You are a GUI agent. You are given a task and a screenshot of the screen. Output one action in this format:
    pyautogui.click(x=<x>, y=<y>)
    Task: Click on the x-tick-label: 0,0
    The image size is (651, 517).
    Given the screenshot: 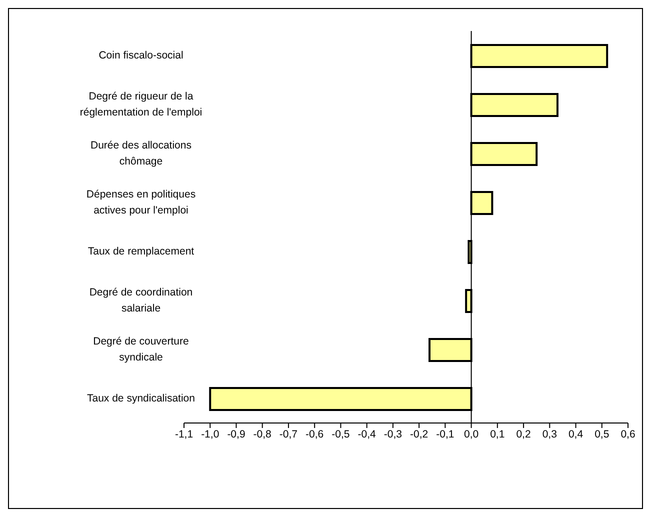 What is the action you would take?
    pyautogui.click(x=471, y=434)
    